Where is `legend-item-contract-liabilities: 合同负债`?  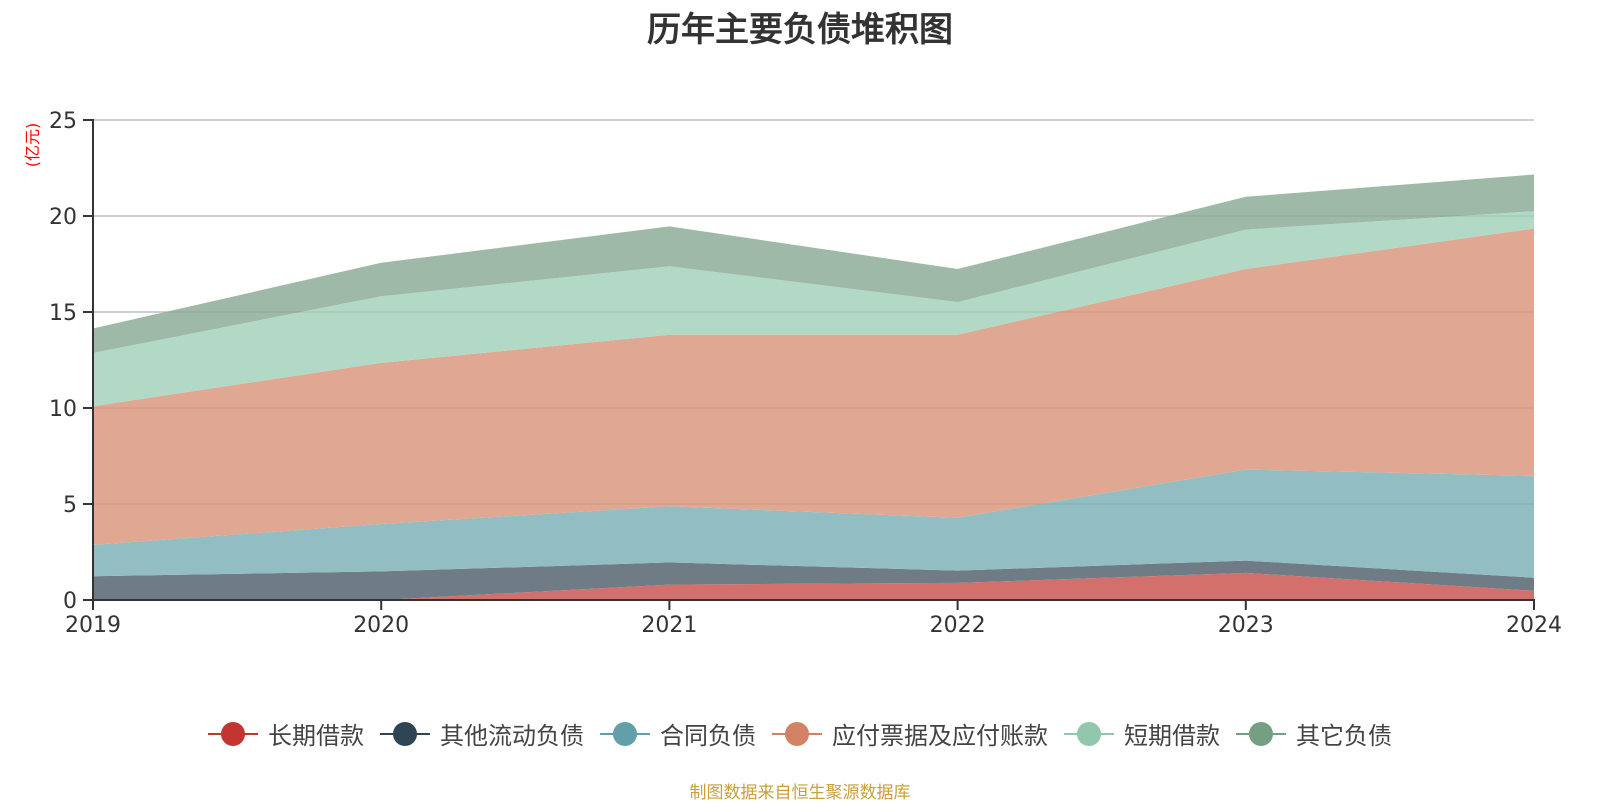 legend-item-contract-liabilities: 合同负债 is located at coordinates (678, 733).